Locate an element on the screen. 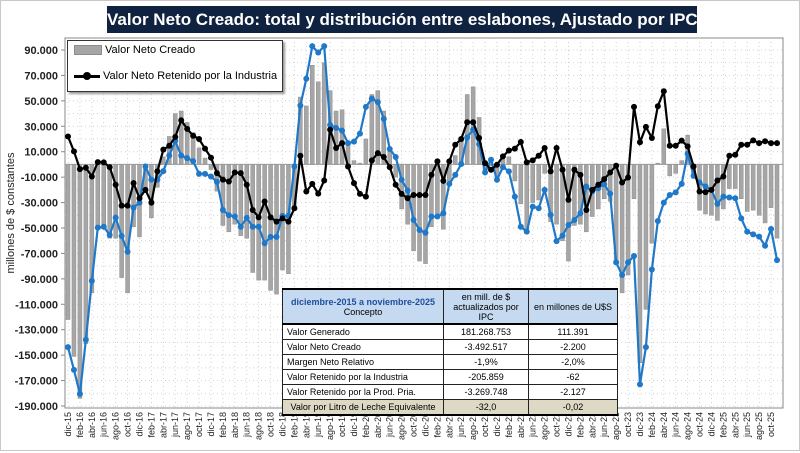 This screenshot has width=800, height=453. x-tick-label: abr-21 is located at coordinates (449, 425).